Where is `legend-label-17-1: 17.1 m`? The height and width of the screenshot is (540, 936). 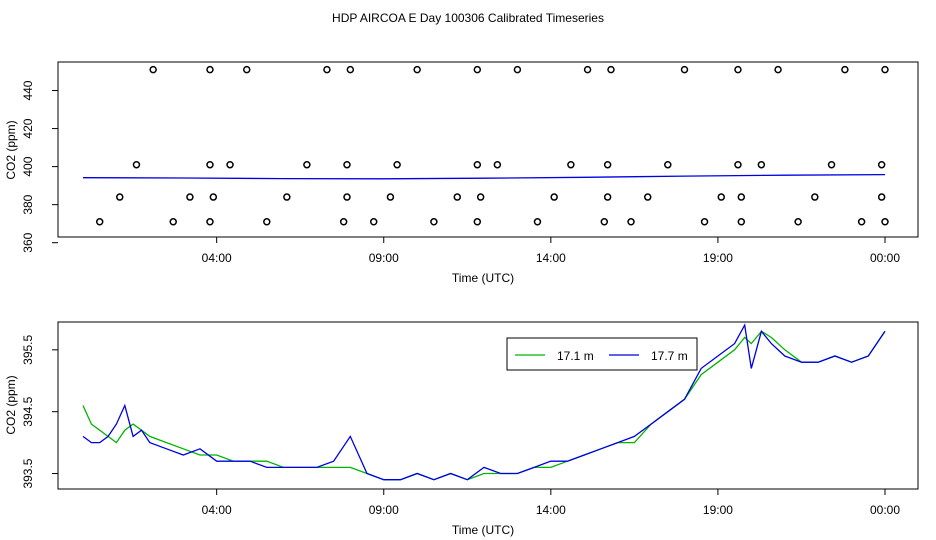
legend-label-17-1: 17.1 m is located at coordinates (575, 356).